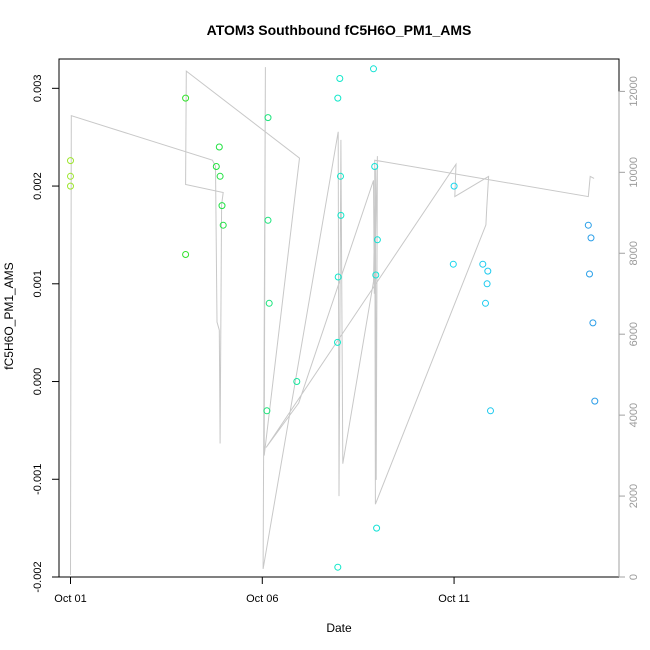 Image resolution: width=650 pixels, height=650 pixels. I want to click on y-tick-label: 0.002, so click(38, 186).